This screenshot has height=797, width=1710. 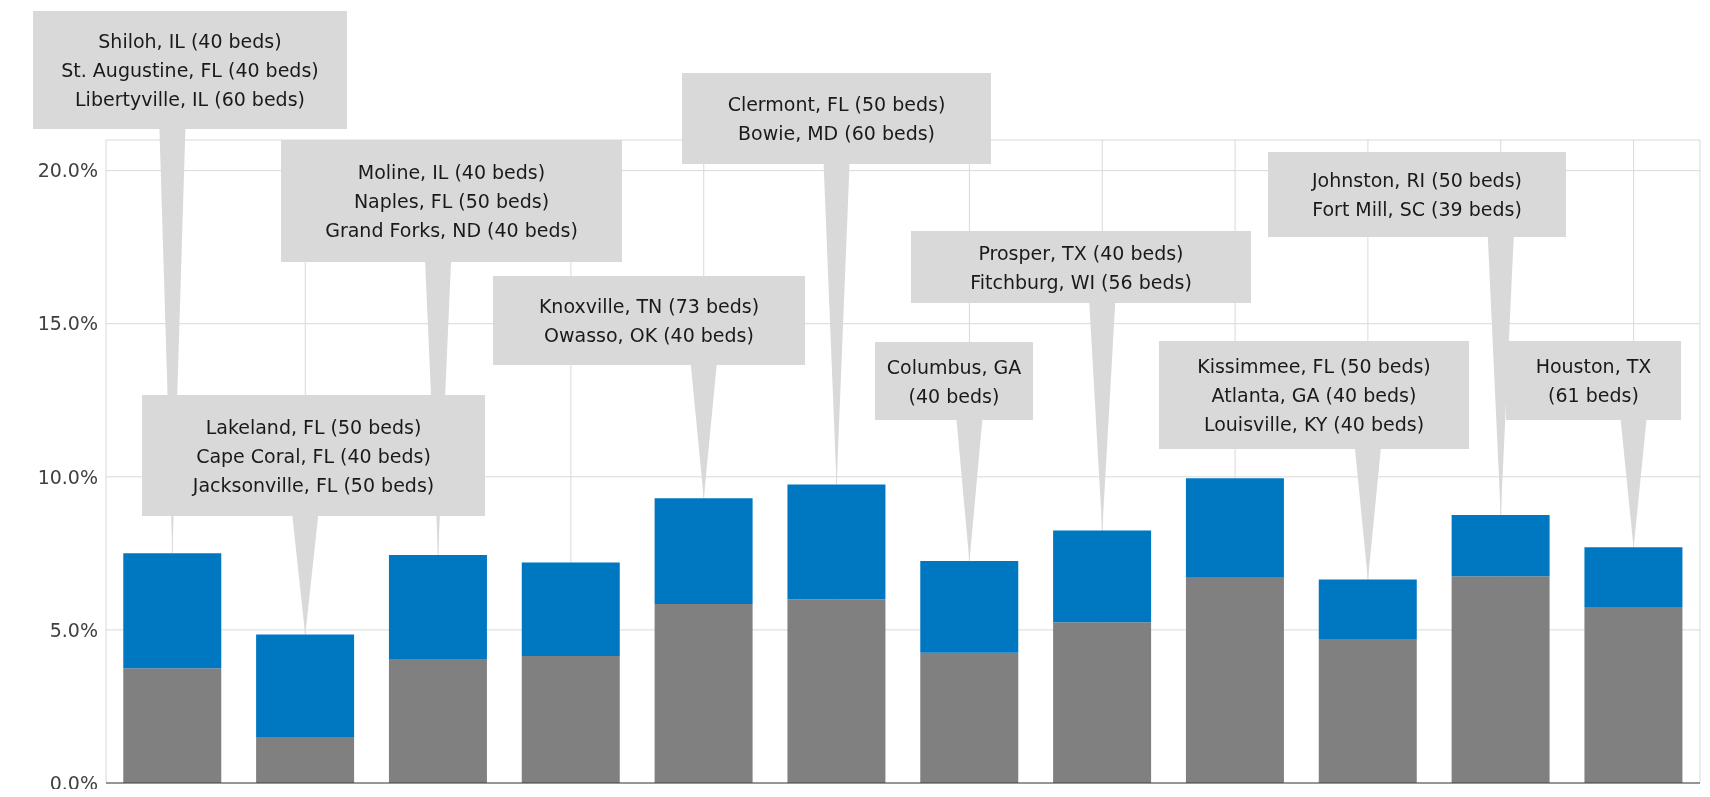 What do you see at coordinates (1593, 444) in the screenshot?
I see `callout: Houston, TX (61 beds)` at bounding box center [1593, 444].